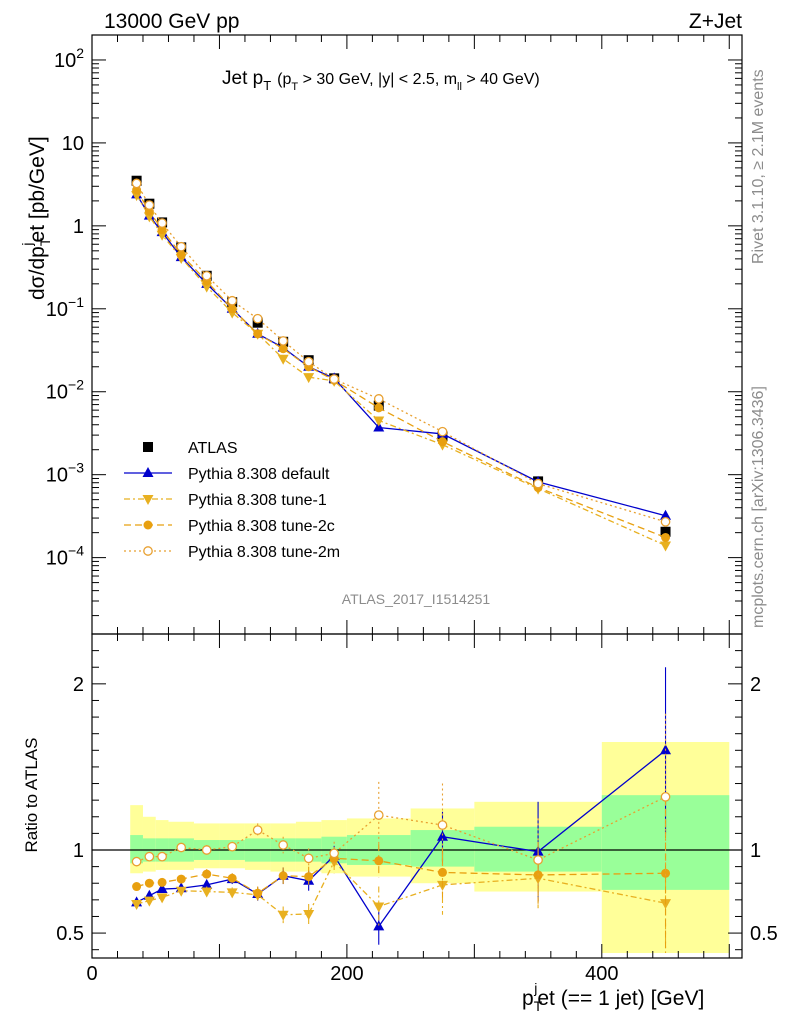 This screenshot has width=786, height=1024. I want to click on legend-label-pythia-8-308-default: Pythia 8.308 default, so click(259, 474).